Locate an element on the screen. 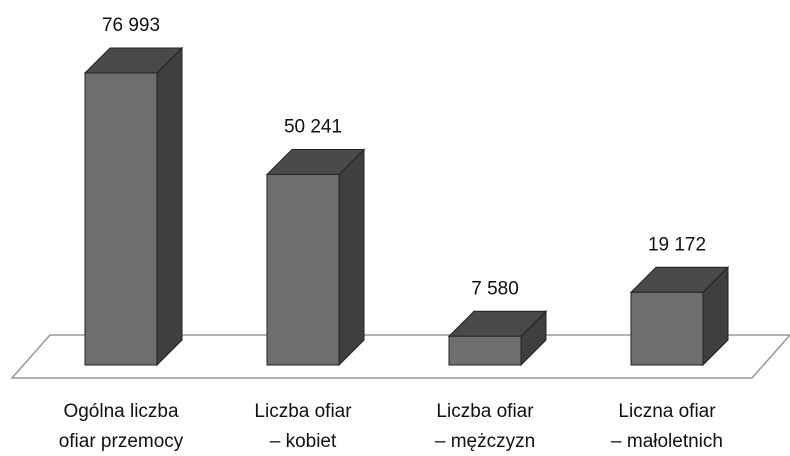 The width and height of the screenshot is (790, 456). data-label: 19 172 is located at coordinates (677, 244).